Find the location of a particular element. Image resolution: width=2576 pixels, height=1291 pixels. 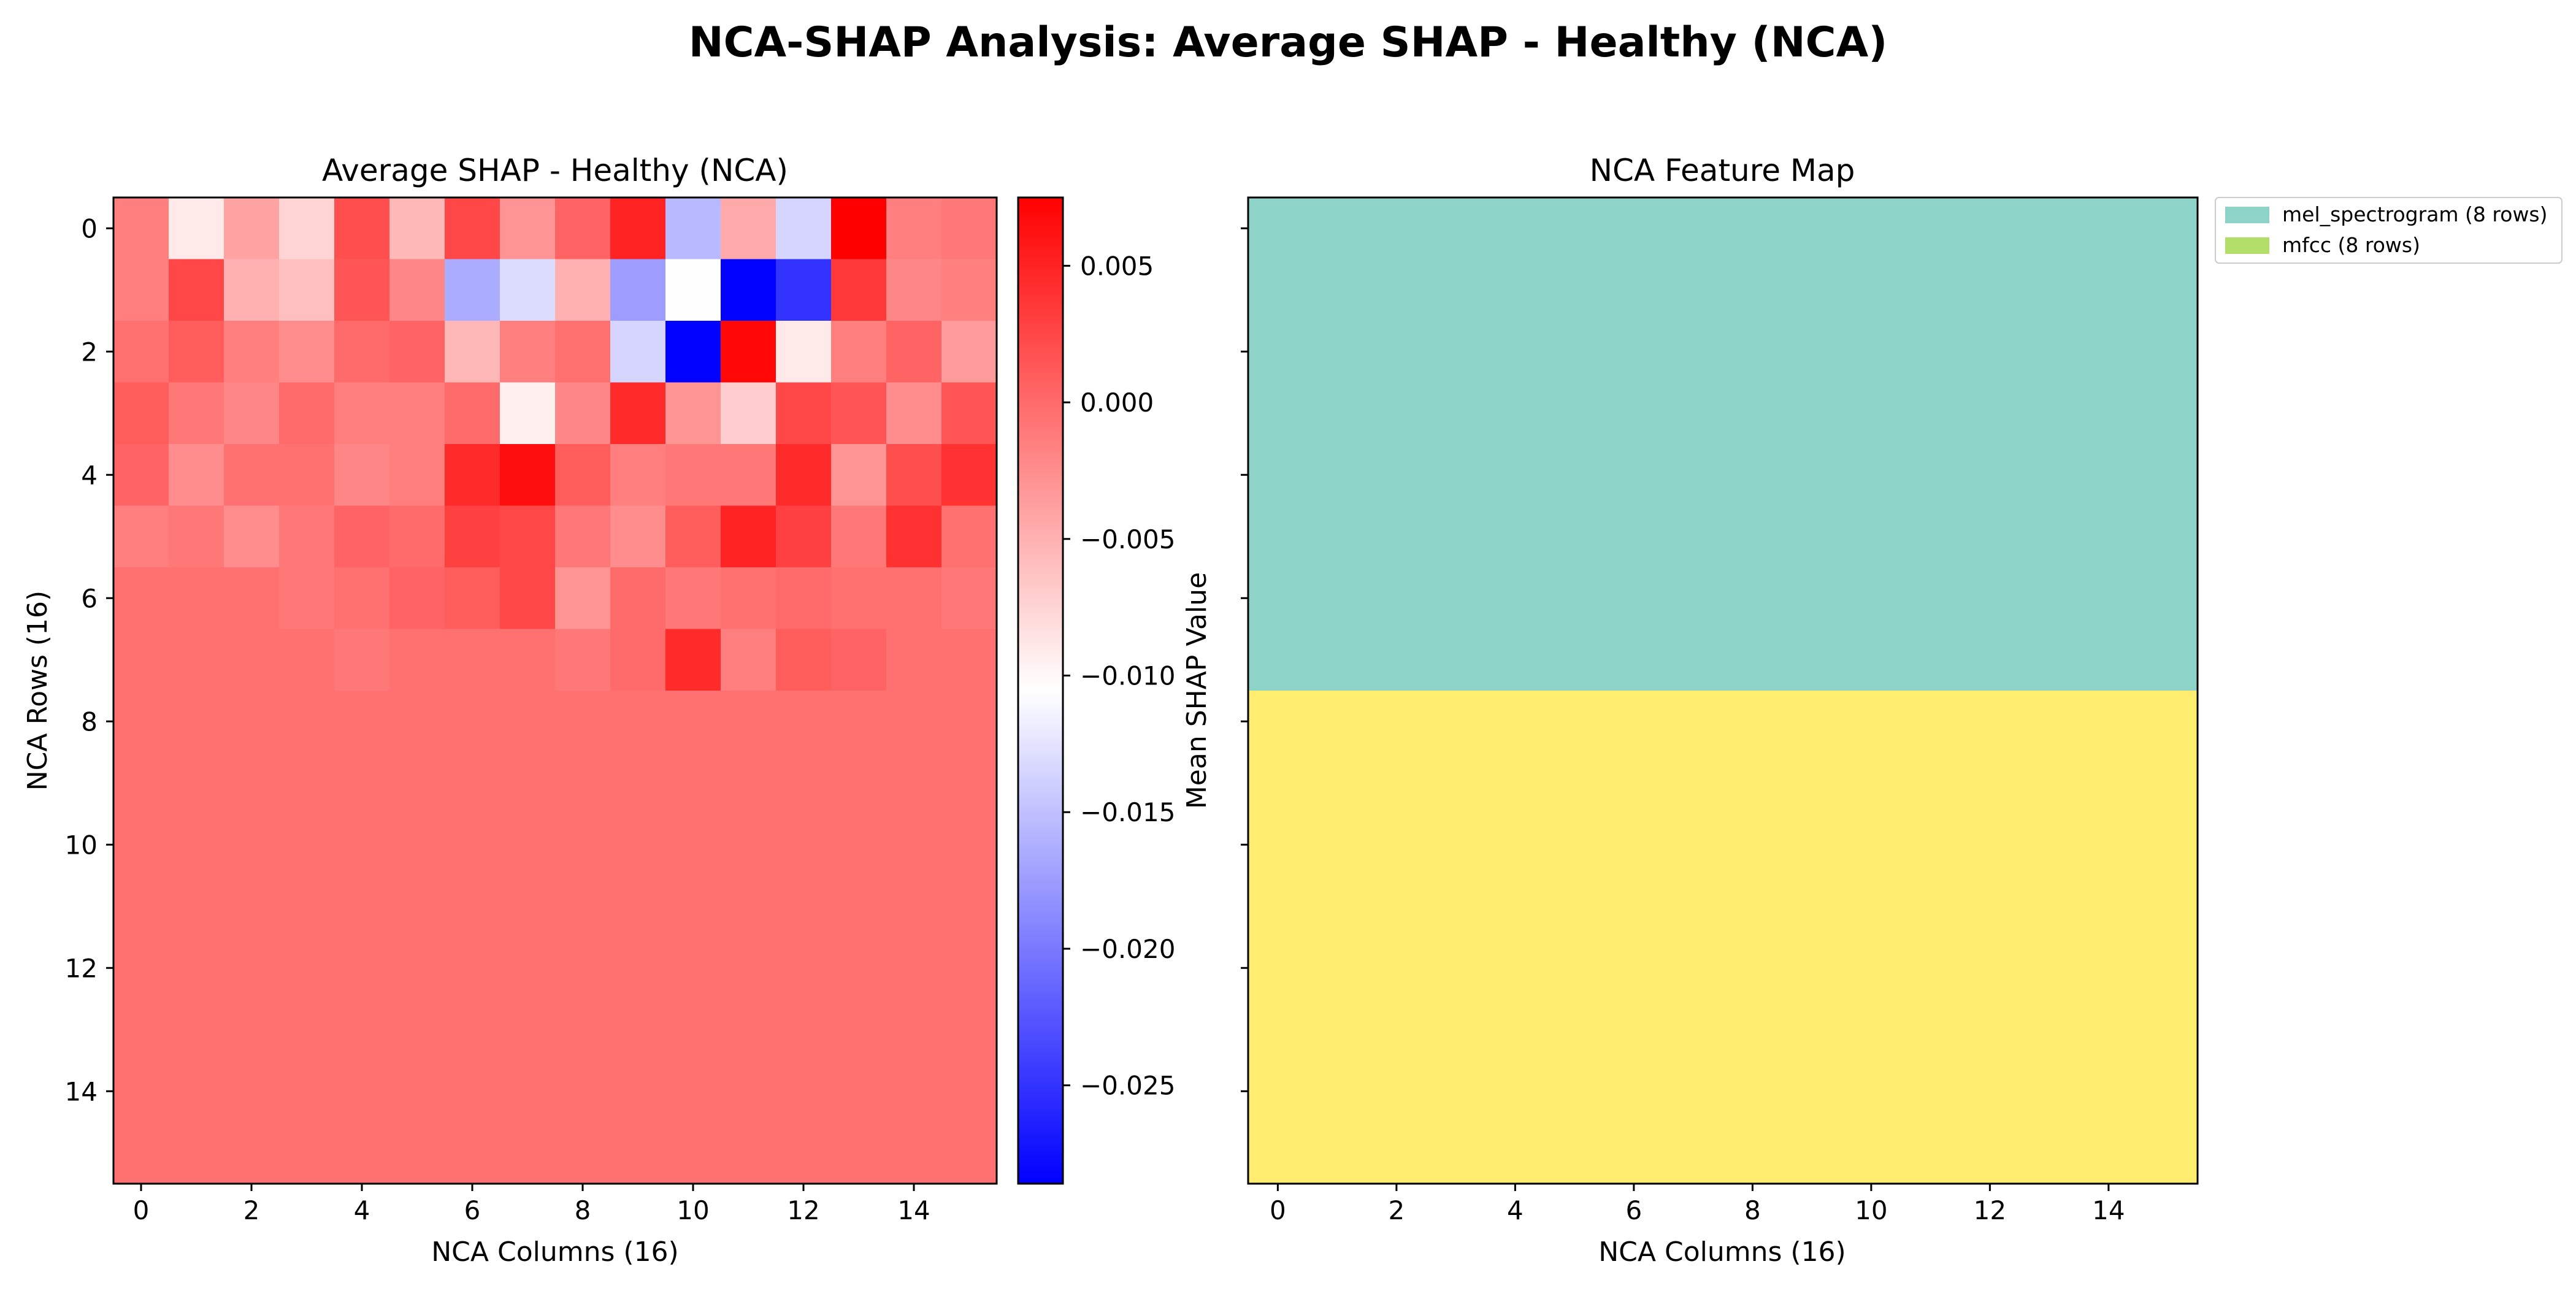

feature-region-mfcc is located at coordinates (1723, 937).